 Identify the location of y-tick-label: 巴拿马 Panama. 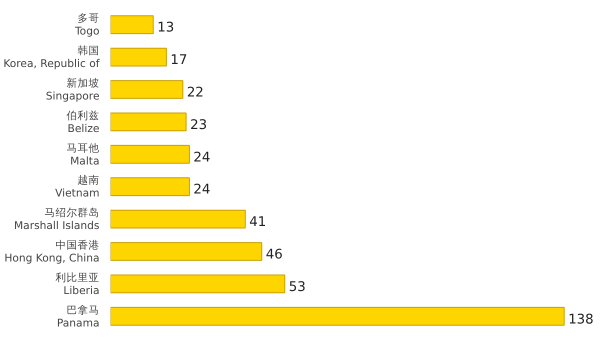
(78, 316).